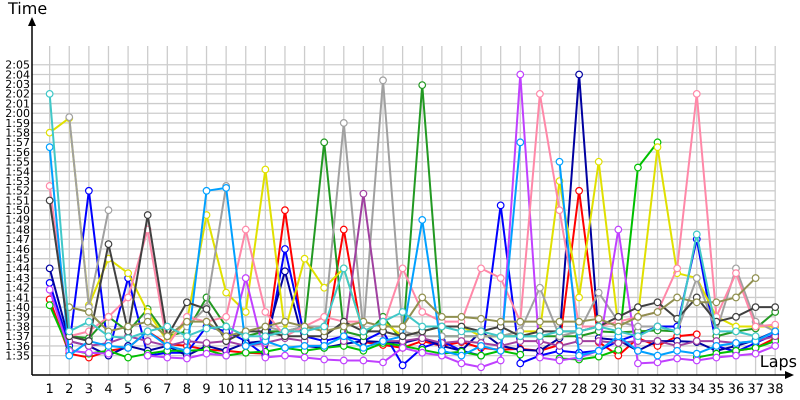 This screenshot has height=400, width=800. What do you see at coordinates (481, 389) in the screenshot?
I see `x-tick-label: 23` at bounding box center [481, 389].